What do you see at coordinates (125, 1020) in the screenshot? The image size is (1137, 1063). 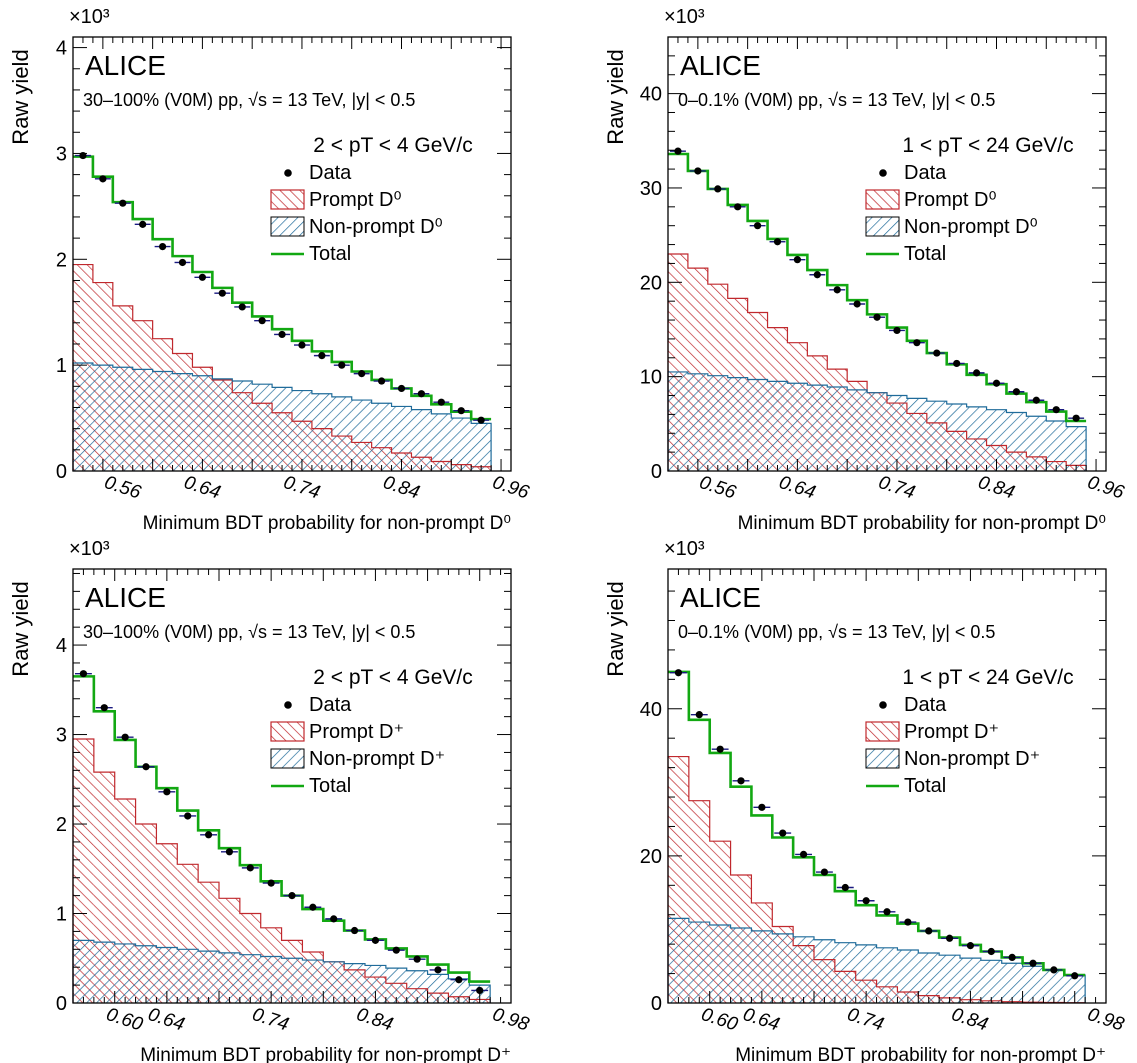 I see `x-tick-label: 0.60` at bounding box center [125, 1020].